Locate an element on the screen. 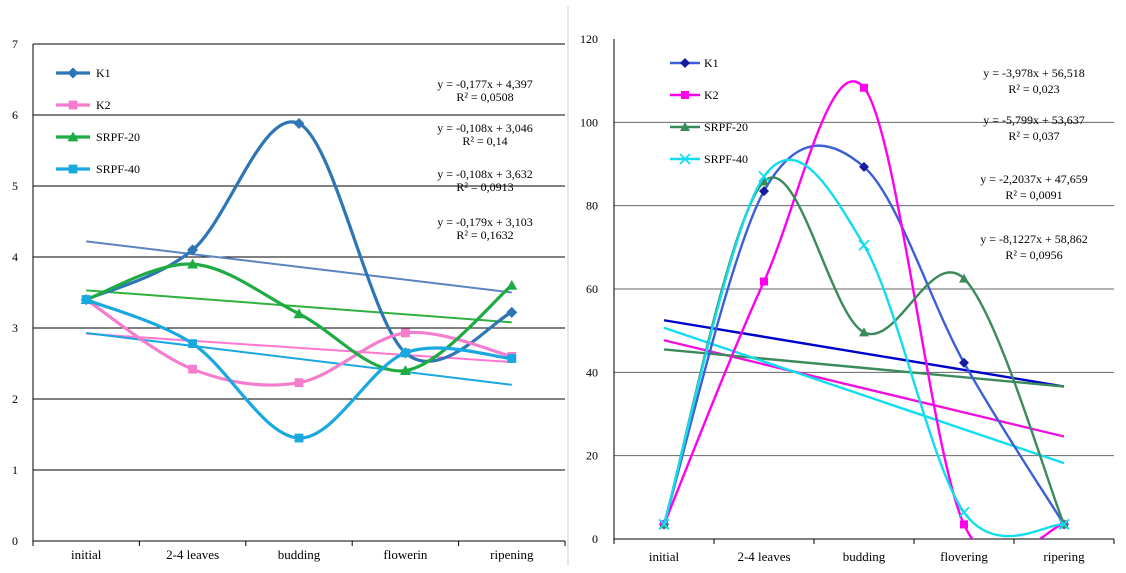  y-tick-label: 1 is located at coordinates (15, 470).